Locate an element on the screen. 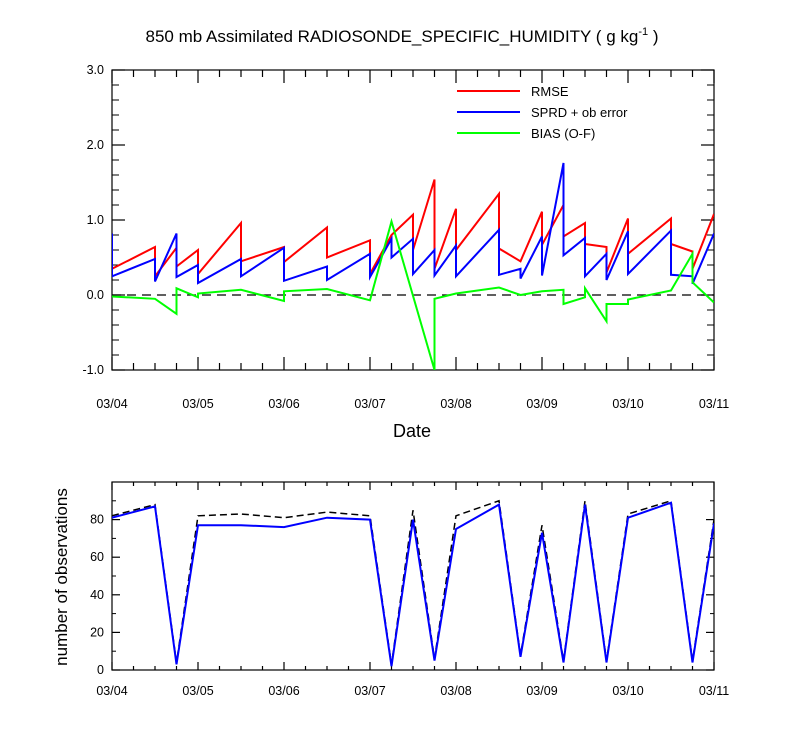 The width and height of the screenshot is (800, 750). top-x-tick-label: 03/11 is located at coordinates (714, 404).